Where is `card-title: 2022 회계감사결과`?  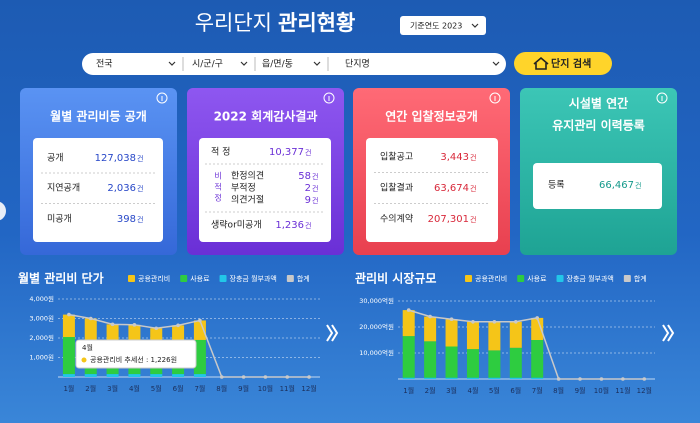 card-title: 2022 회계감사결과 is located at coordinates (266, 116).